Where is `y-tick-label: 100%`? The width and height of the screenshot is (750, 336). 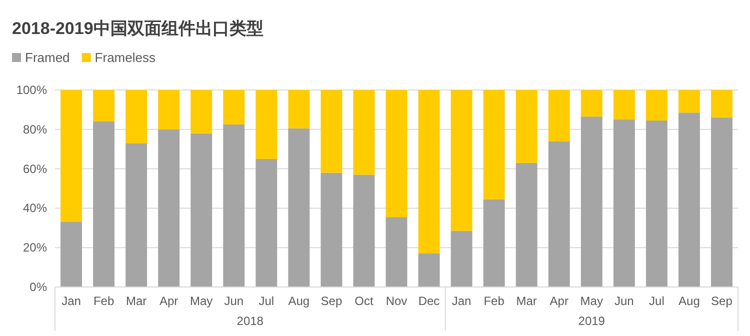
y-tick-label: 100% is located at coordinates (32, 90).